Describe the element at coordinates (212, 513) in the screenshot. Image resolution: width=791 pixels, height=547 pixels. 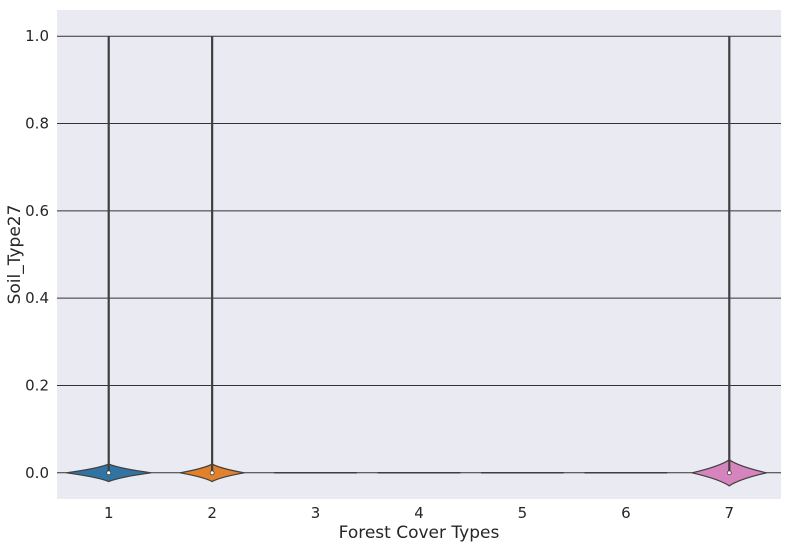
I see `x-tick-label: 2` at that location.